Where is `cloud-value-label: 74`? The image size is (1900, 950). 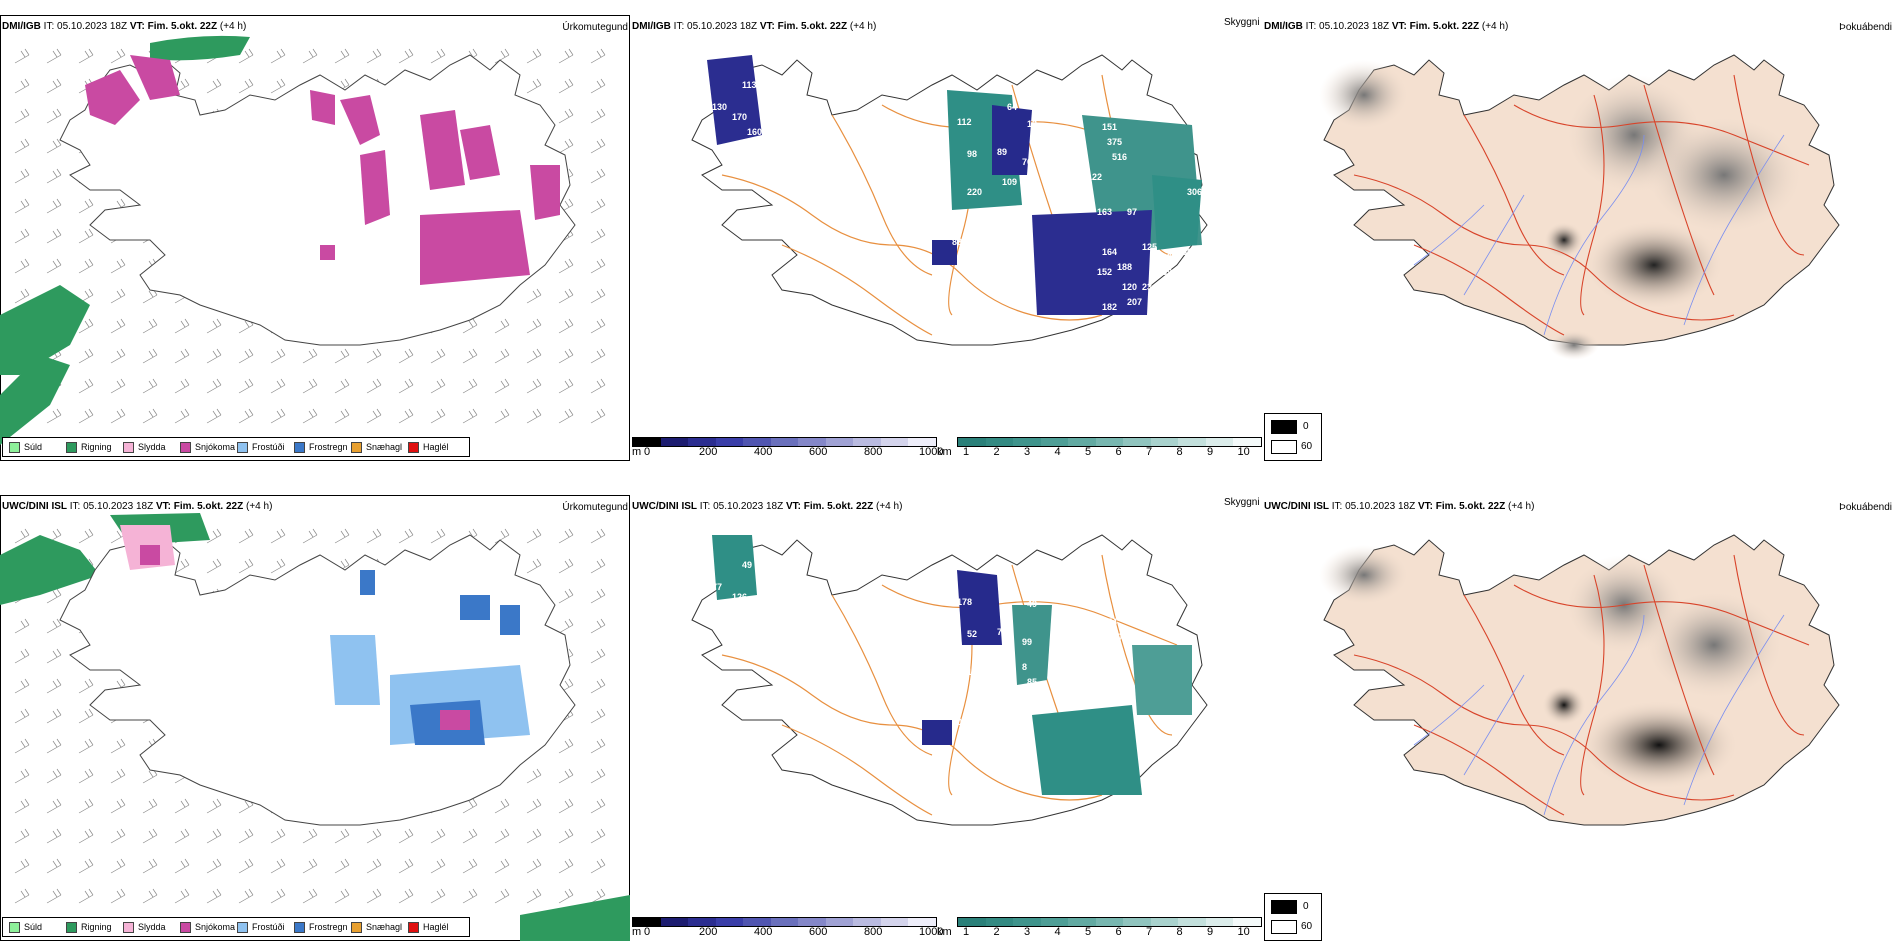 cloud-value-label: 74 is located at coordinates (1112, 622).